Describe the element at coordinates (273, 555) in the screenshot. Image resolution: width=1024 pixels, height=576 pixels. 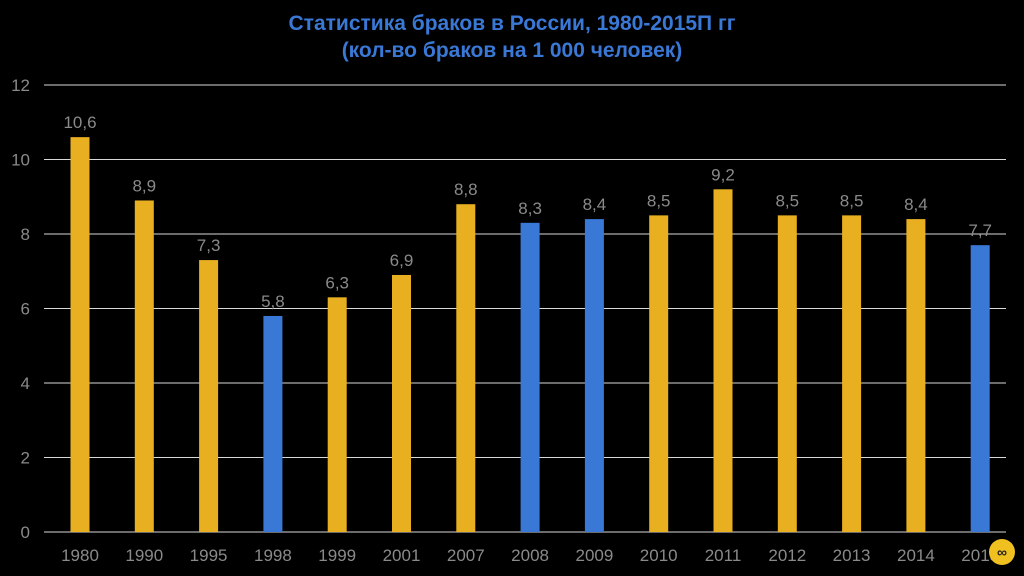
I see `x-tick-label: 1998` at that location.